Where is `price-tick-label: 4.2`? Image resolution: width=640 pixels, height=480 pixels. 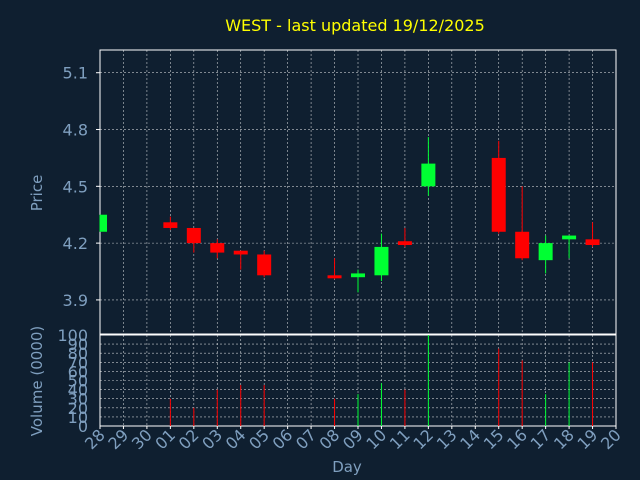 price-tick-label: 4.2 is located at coordinates (75, 243).